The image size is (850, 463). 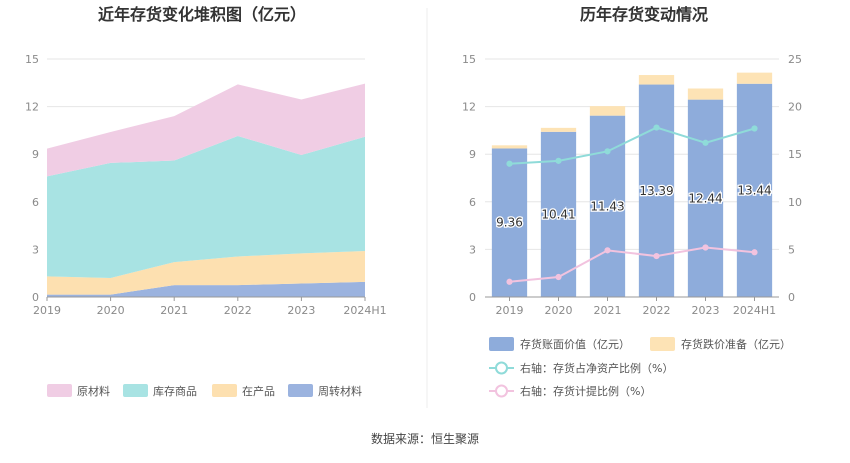 What do you see at coordinates (340, 391) in the screenshot?
I see `legend-label: 周转材料` at bounding box center [340, 391].